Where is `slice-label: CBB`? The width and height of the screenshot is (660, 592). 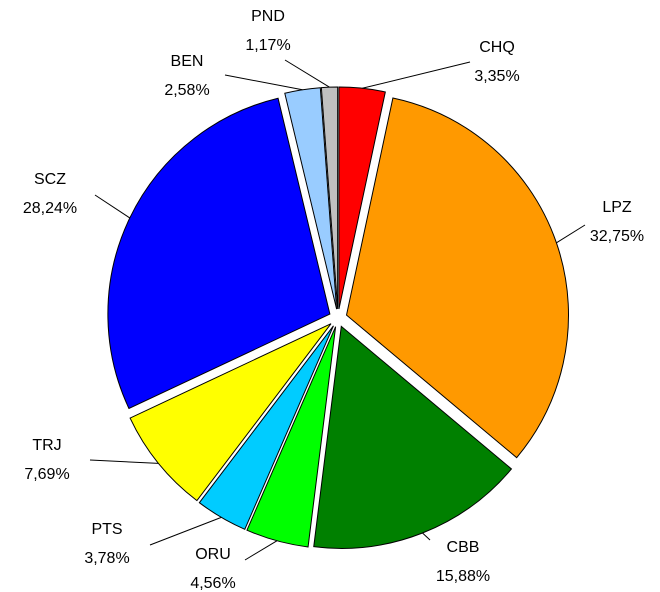
slice-label: CBB is located at coordinates (463, 547).